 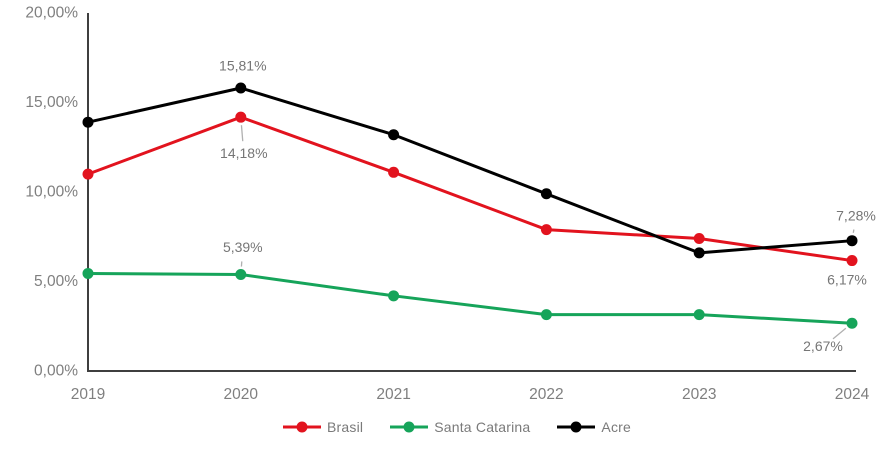 I want to click on legend-item-santa-catarina: Santa Catarina, so click(x=460, y=427).